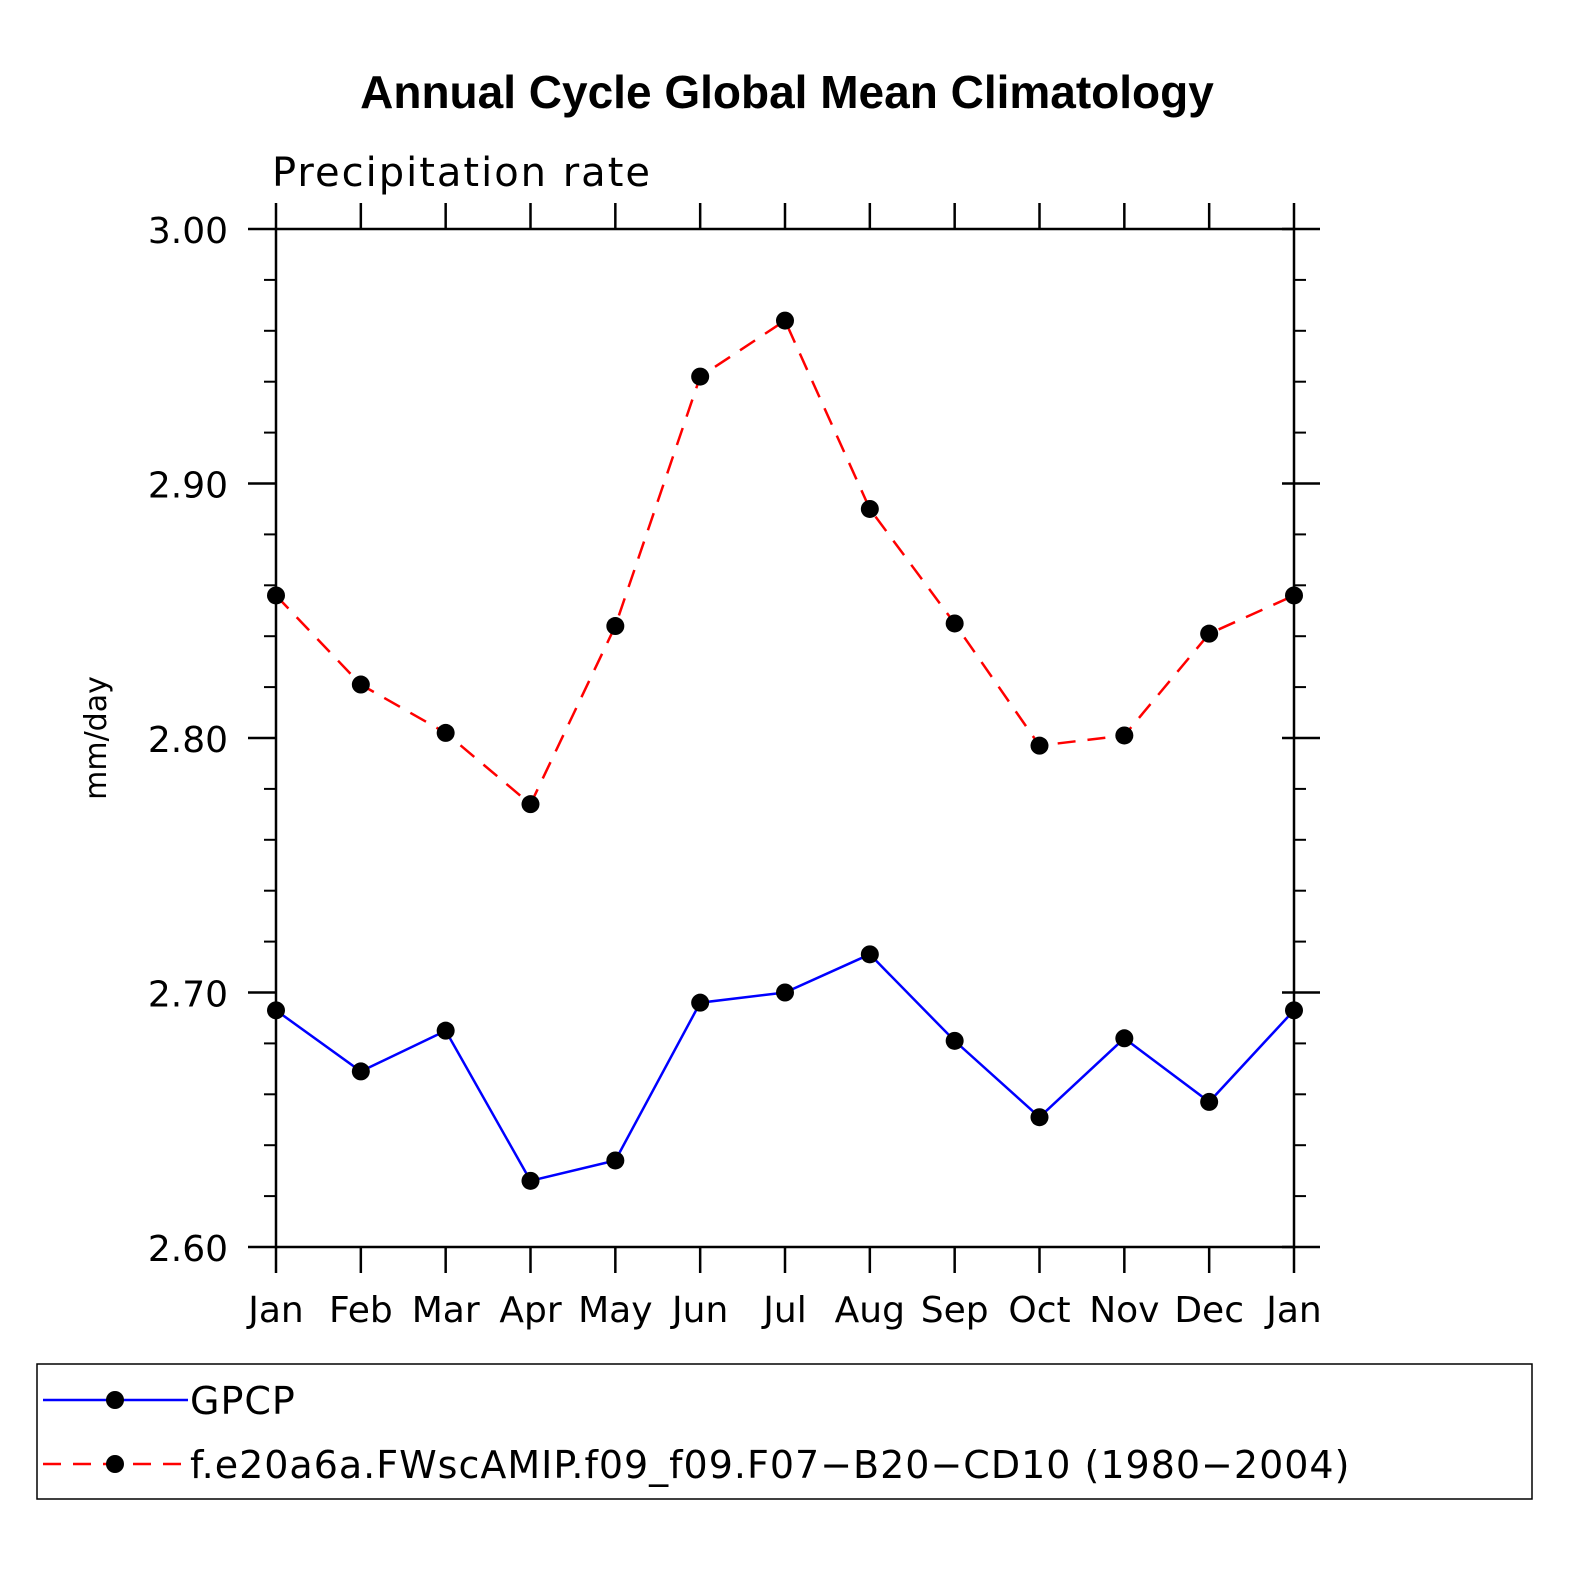 The width and height of the screenshot is (1574, 1574). Describe the element at coordinates (699, 1310) in the screenshot. I see `x-tick-label: Jun` at that location.